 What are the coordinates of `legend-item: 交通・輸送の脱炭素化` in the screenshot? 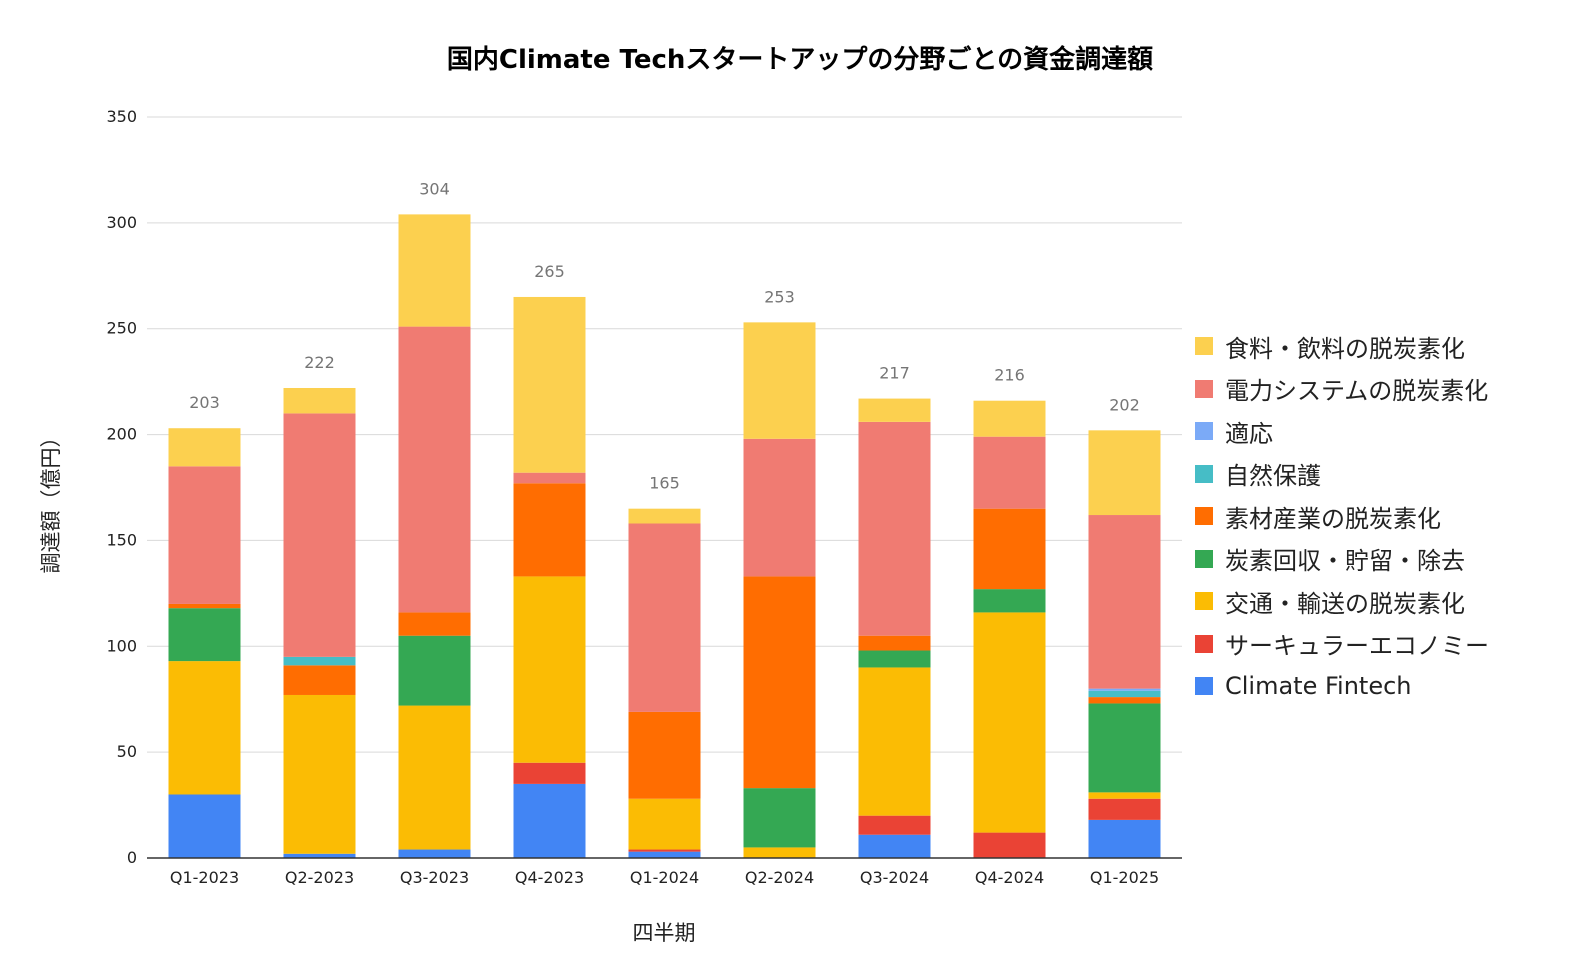 It's located at (1342, 601).